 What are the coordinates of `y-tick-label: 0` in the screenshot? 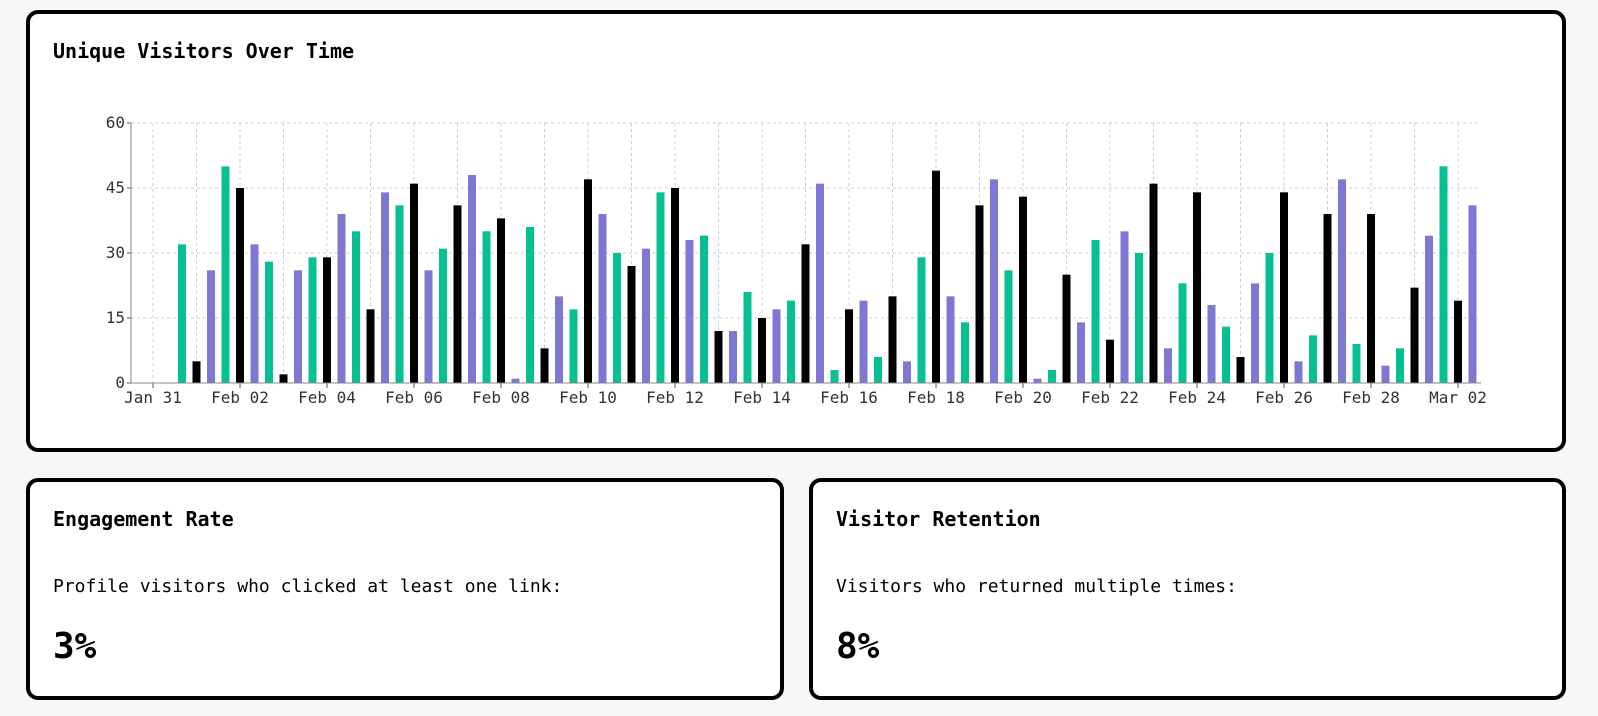 It's located at (120, 382).